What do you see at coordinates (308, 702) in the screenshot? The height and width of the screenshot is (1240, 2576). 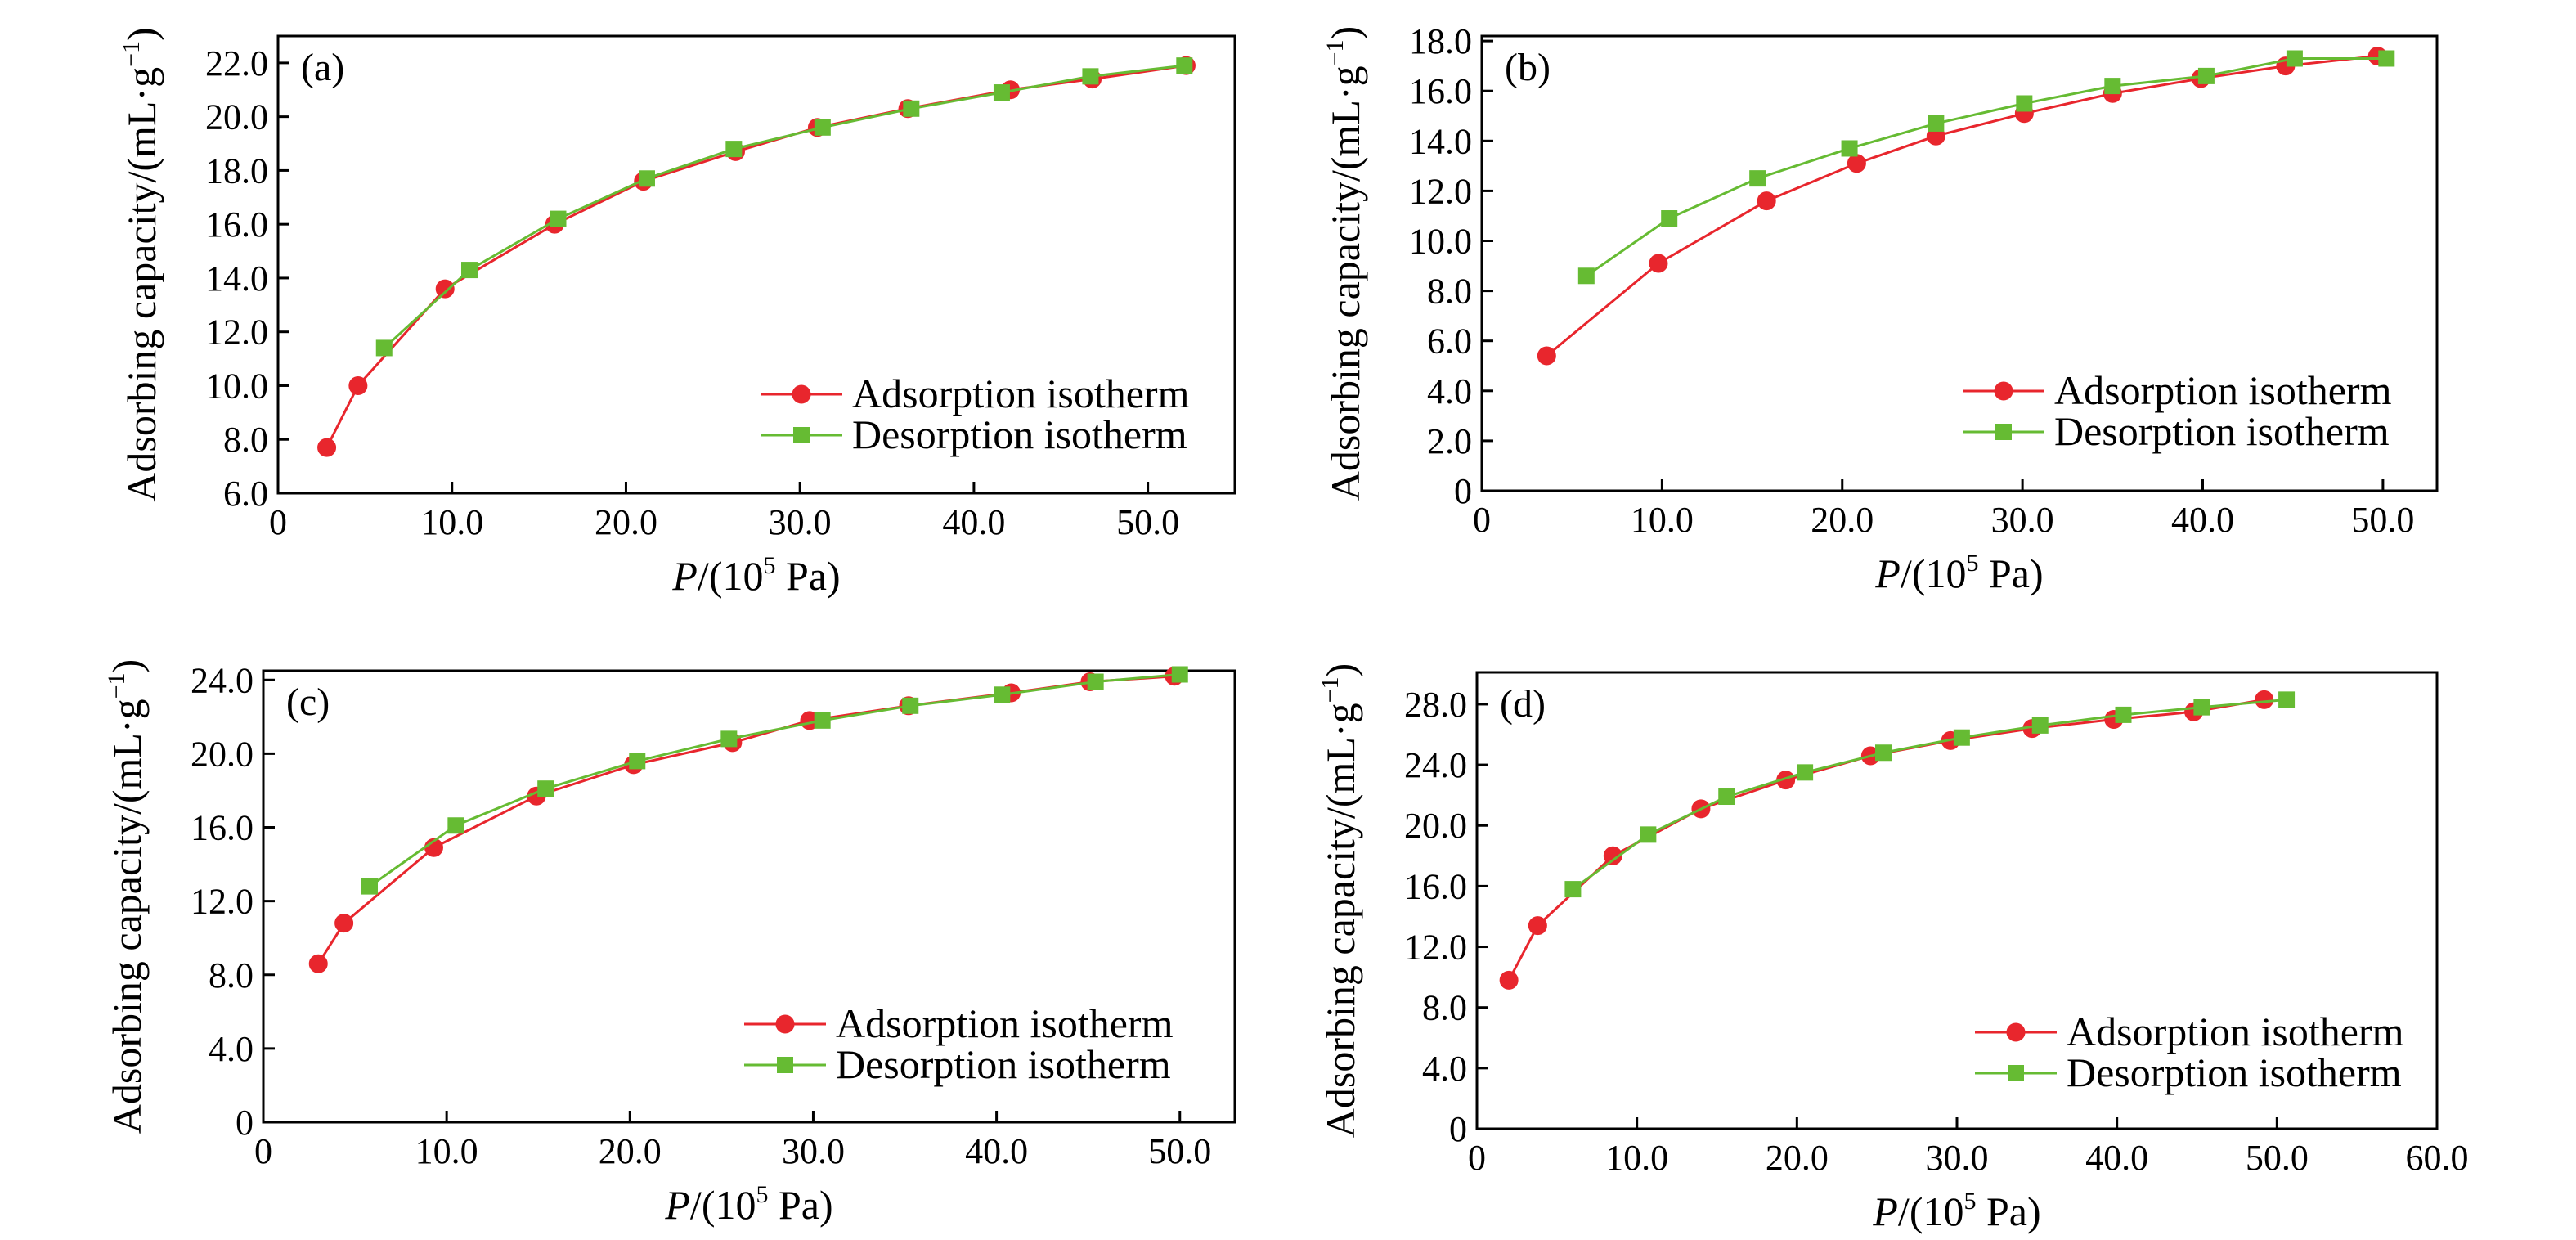 I see `panel-label: (c)` at bounding box center [308, 702].